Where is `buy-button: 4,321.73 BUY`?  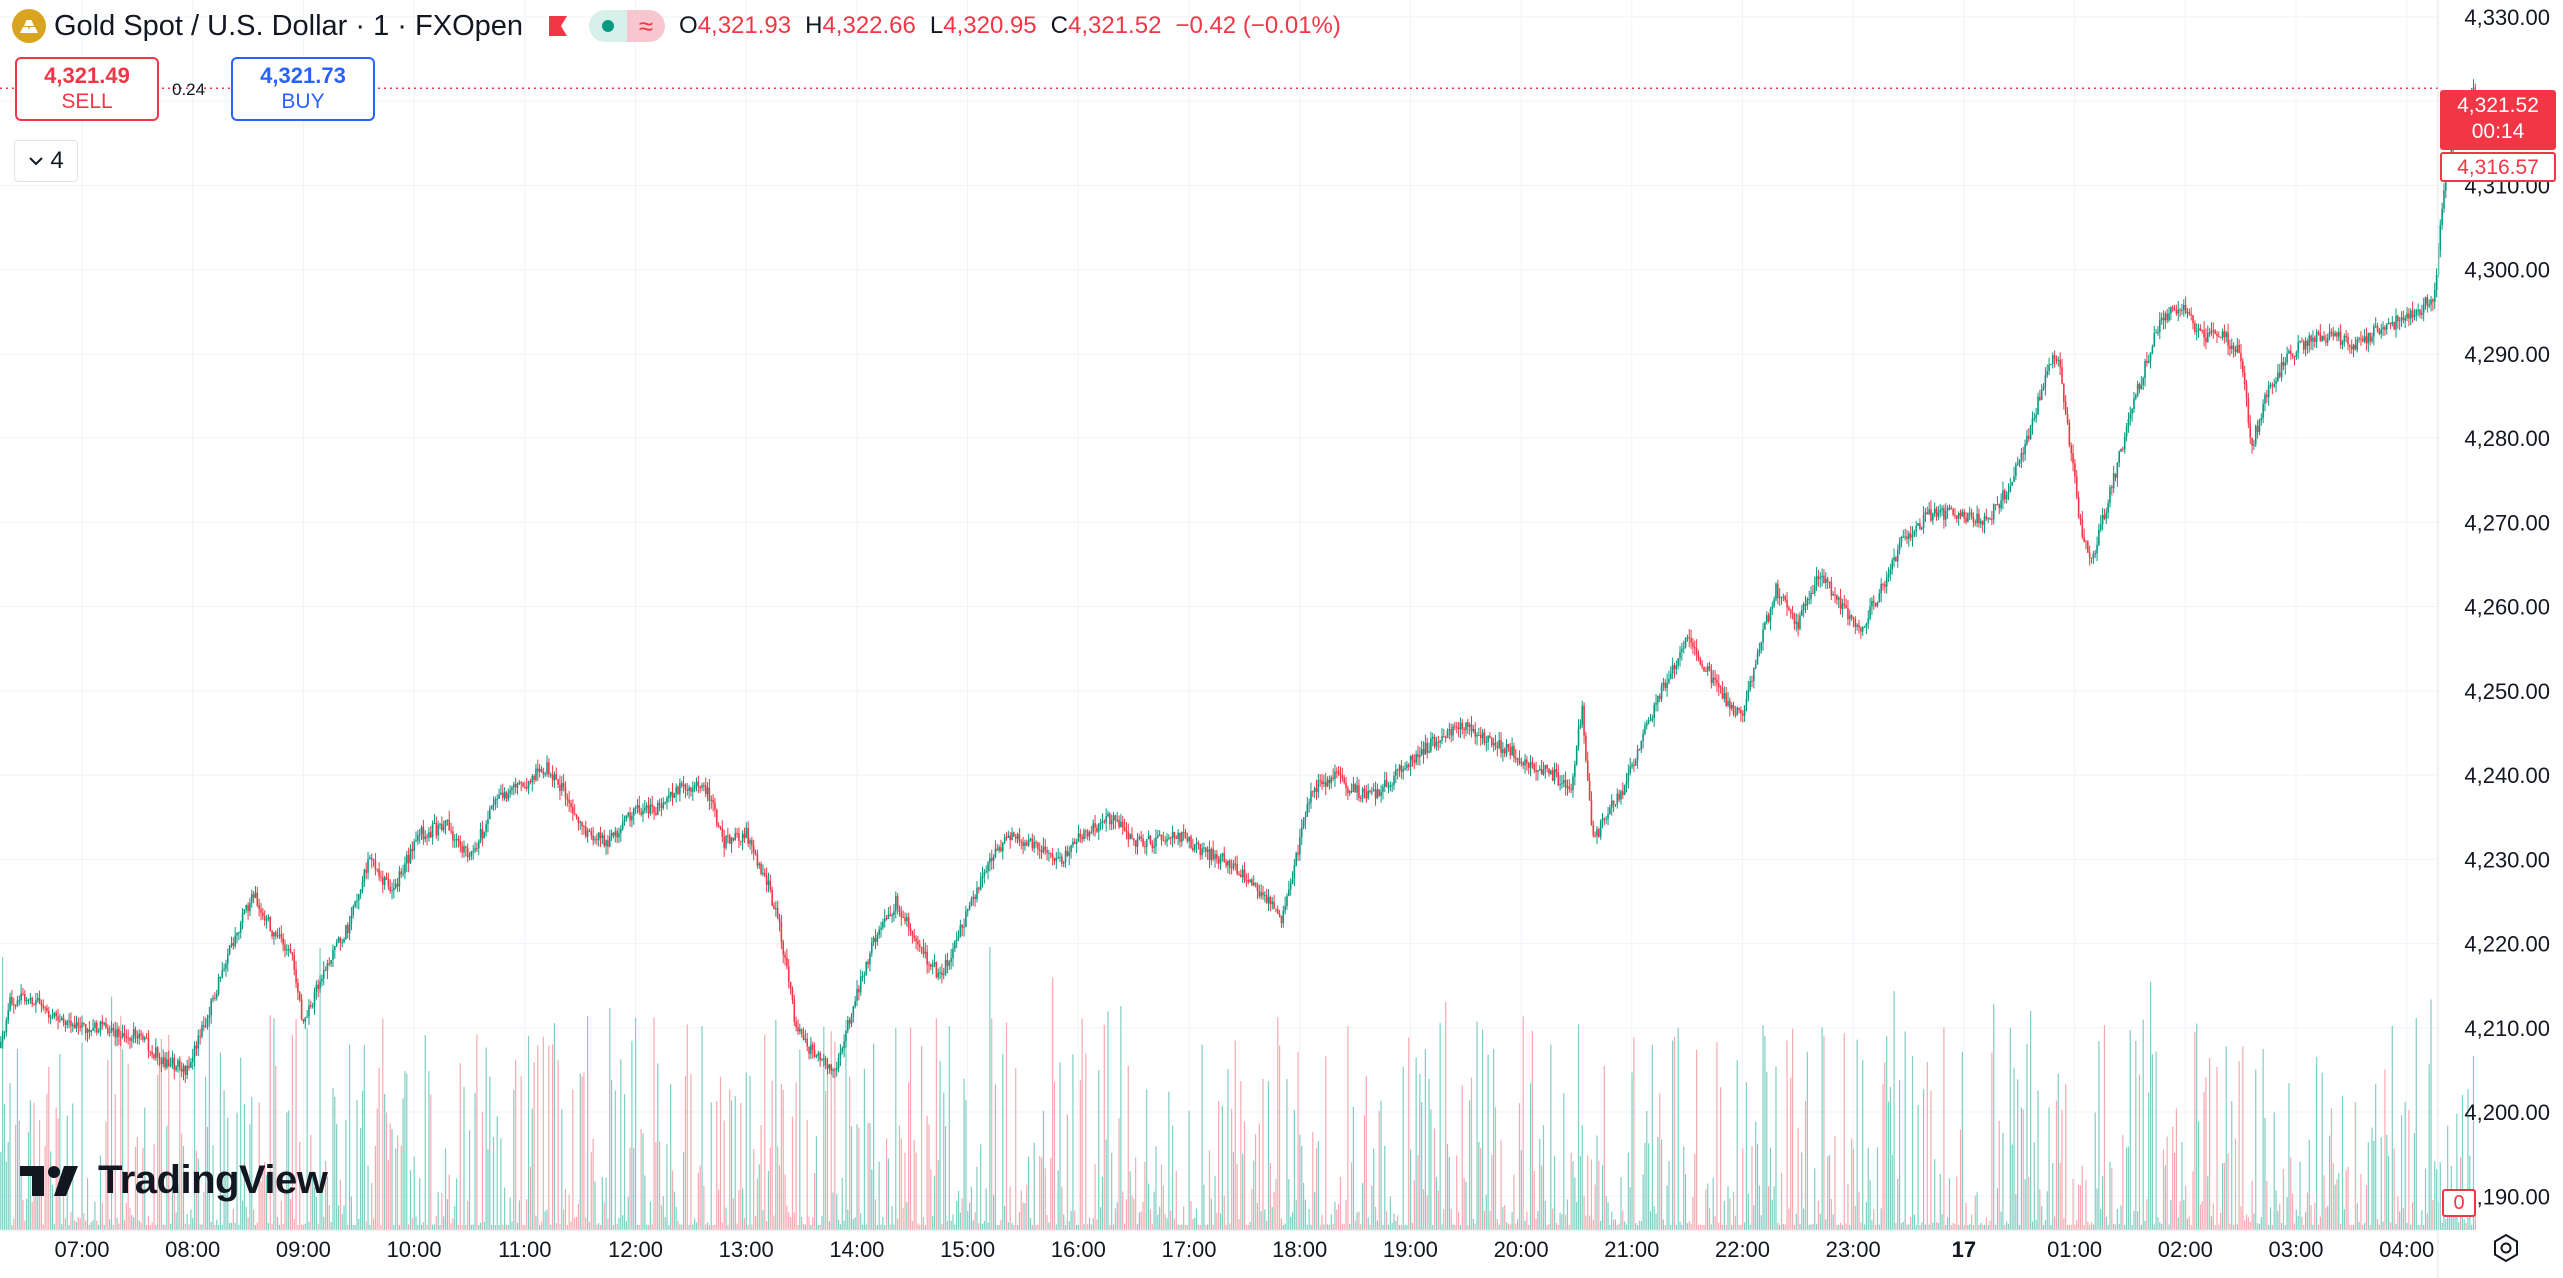 buy-button: 4,321.73 BUY is located at coordinates (303, 89).